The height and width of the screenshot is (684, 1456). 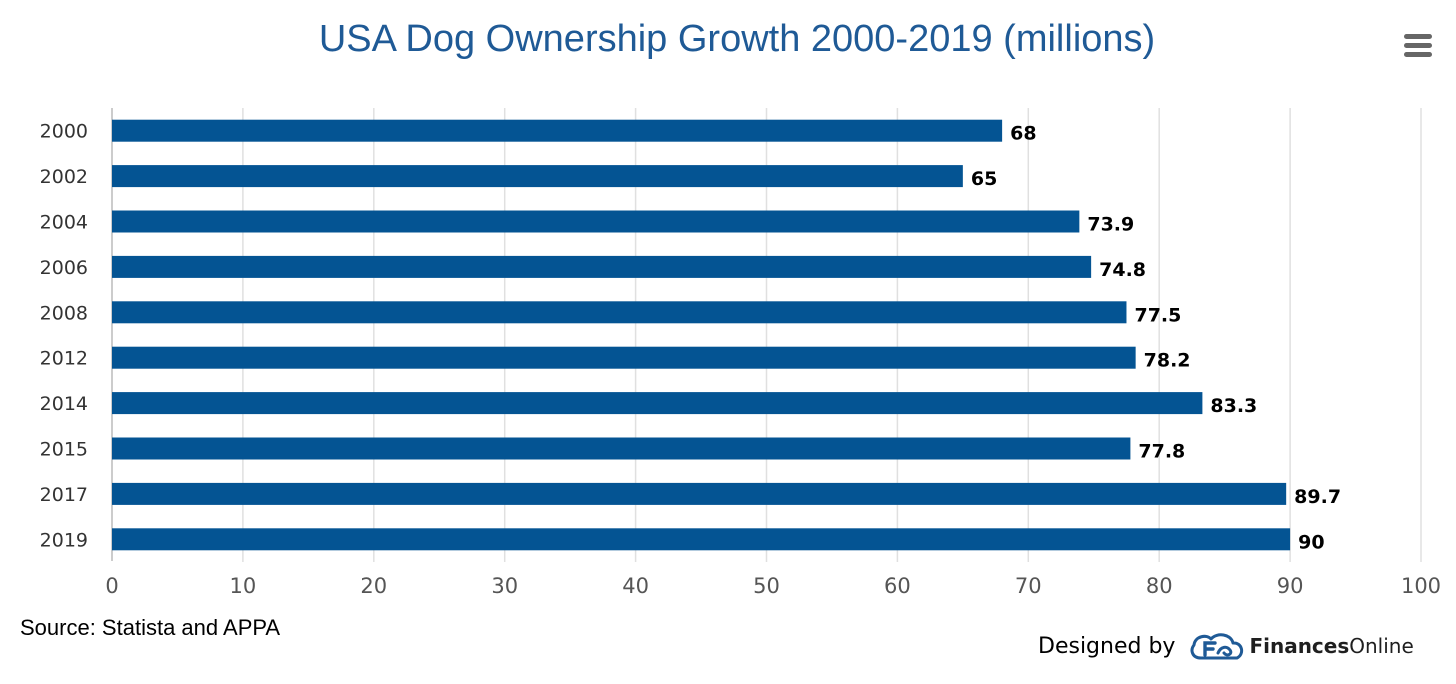 What do you see at coordinates (111, 586) in the screenshot?
I see `x-tick-label: 0` at bounding box center [111, 586].